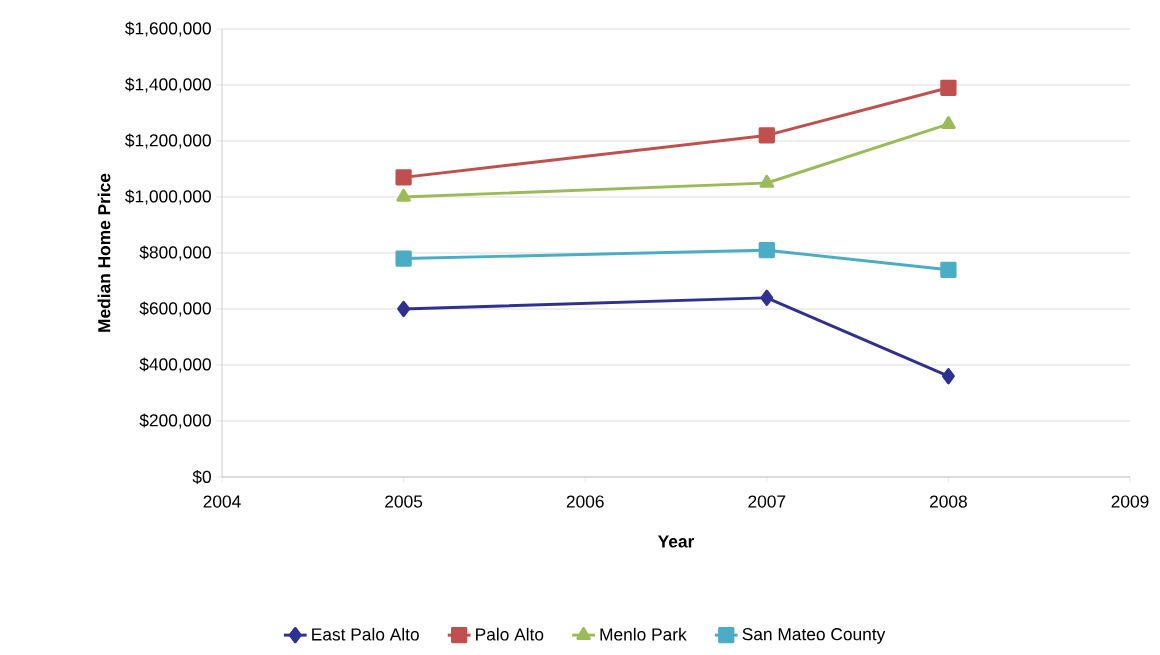 The image size is (1160, 655). What do you see at coordinates (175, 365) in the screenshot?
I see `y-tick-label: $400,000` at bounding box center [175, 365].